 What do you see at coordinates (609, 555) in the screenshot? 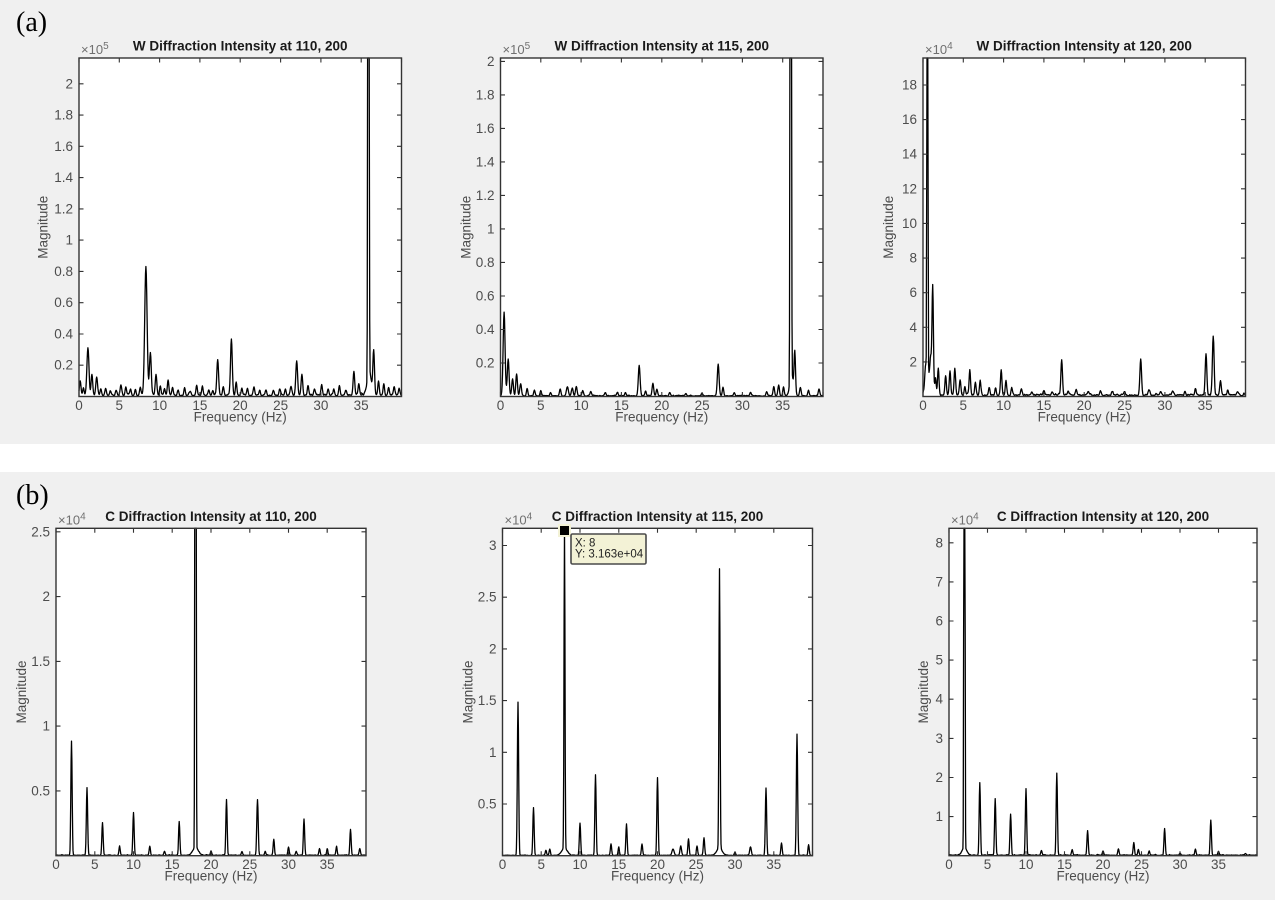
I see `svg-text: Y: 3.163e+04` at bounding box center [609, 555].